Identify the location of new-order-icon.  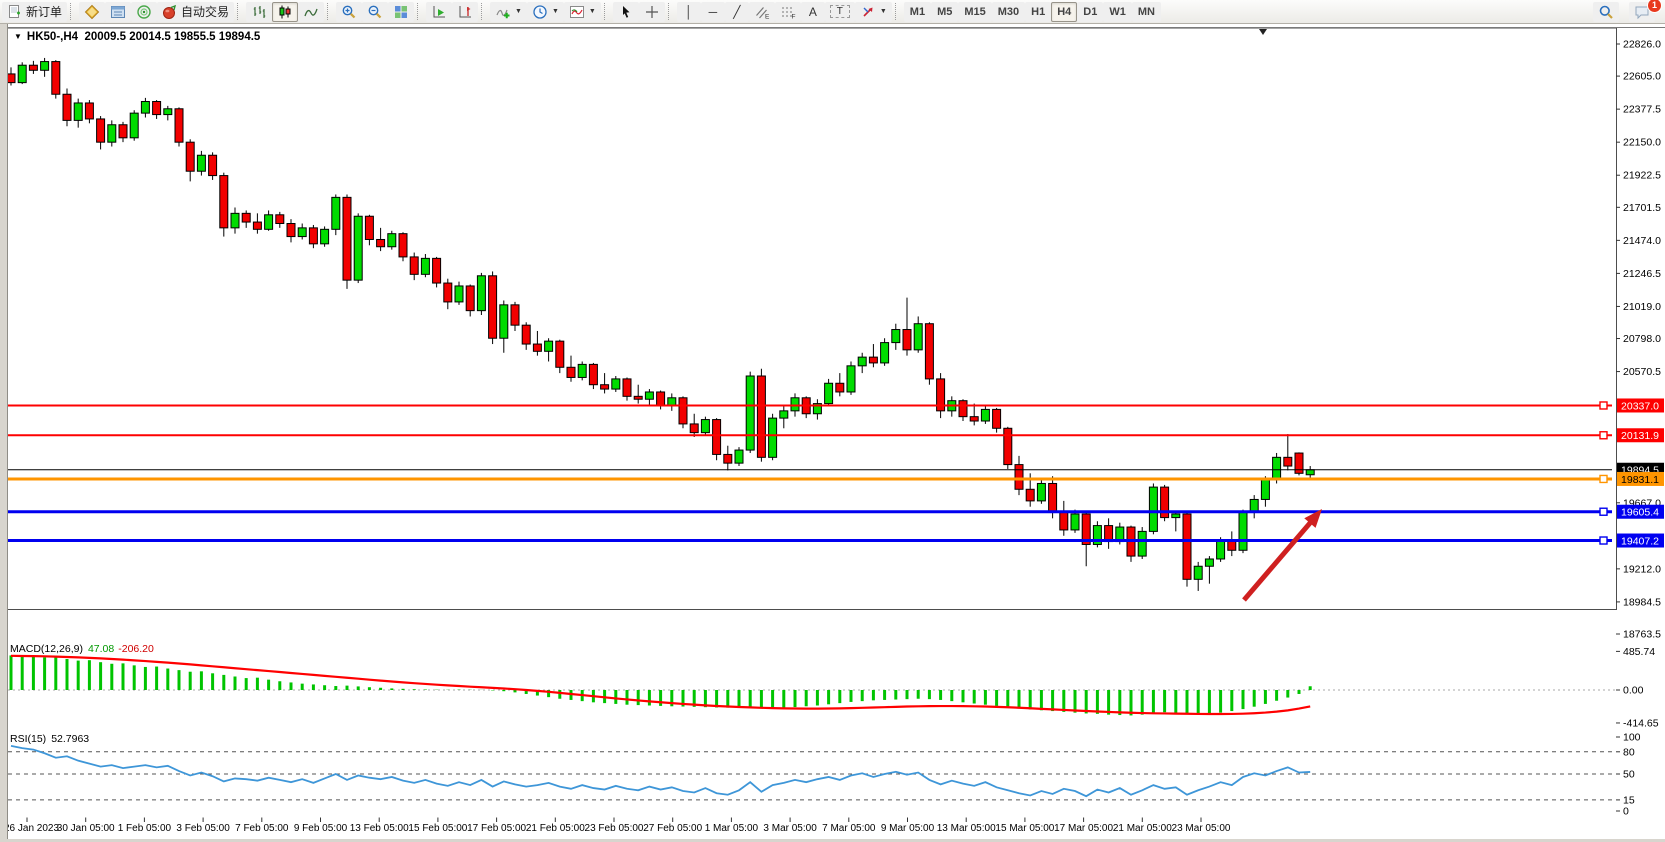
(15, 12).